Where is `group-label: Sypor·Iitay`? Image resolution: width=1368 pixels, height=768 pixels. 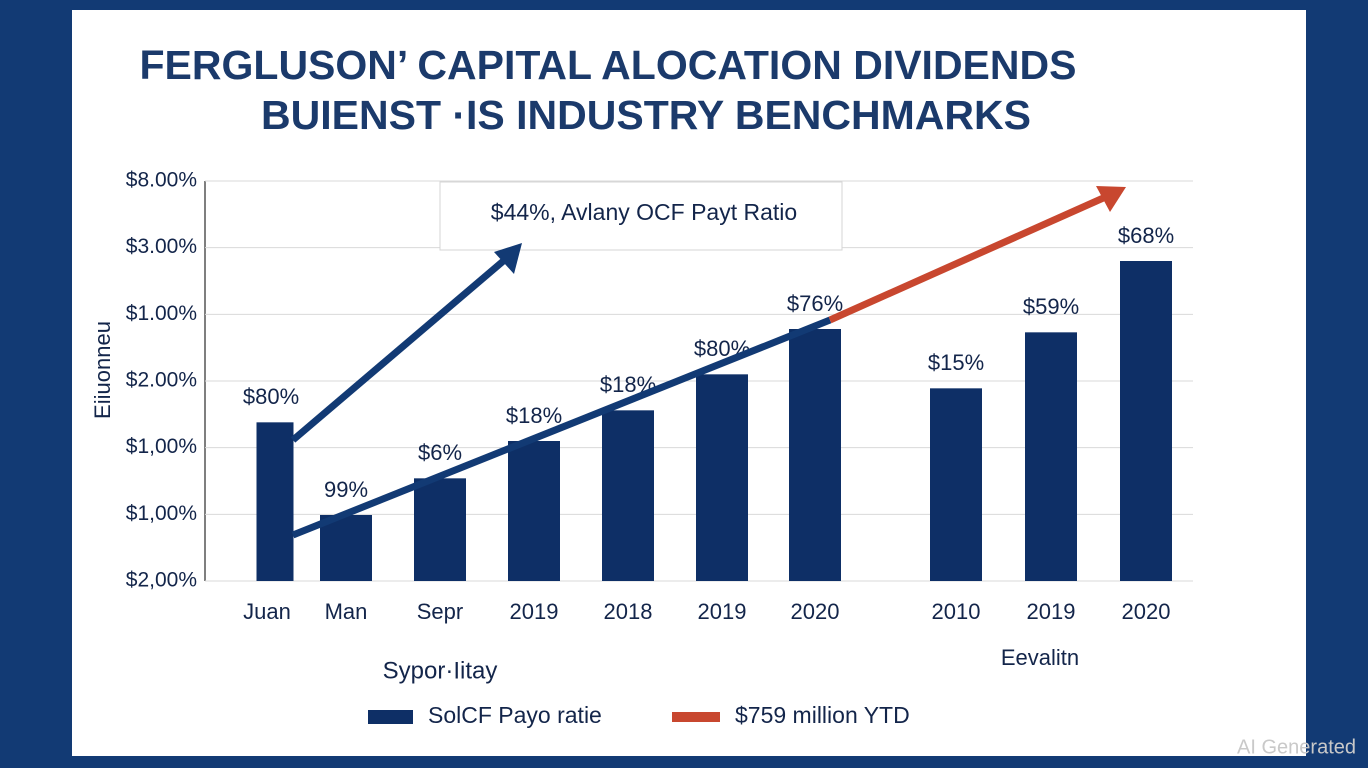 group-label: Sypor·Iitay is located at coordinates (440, 670).